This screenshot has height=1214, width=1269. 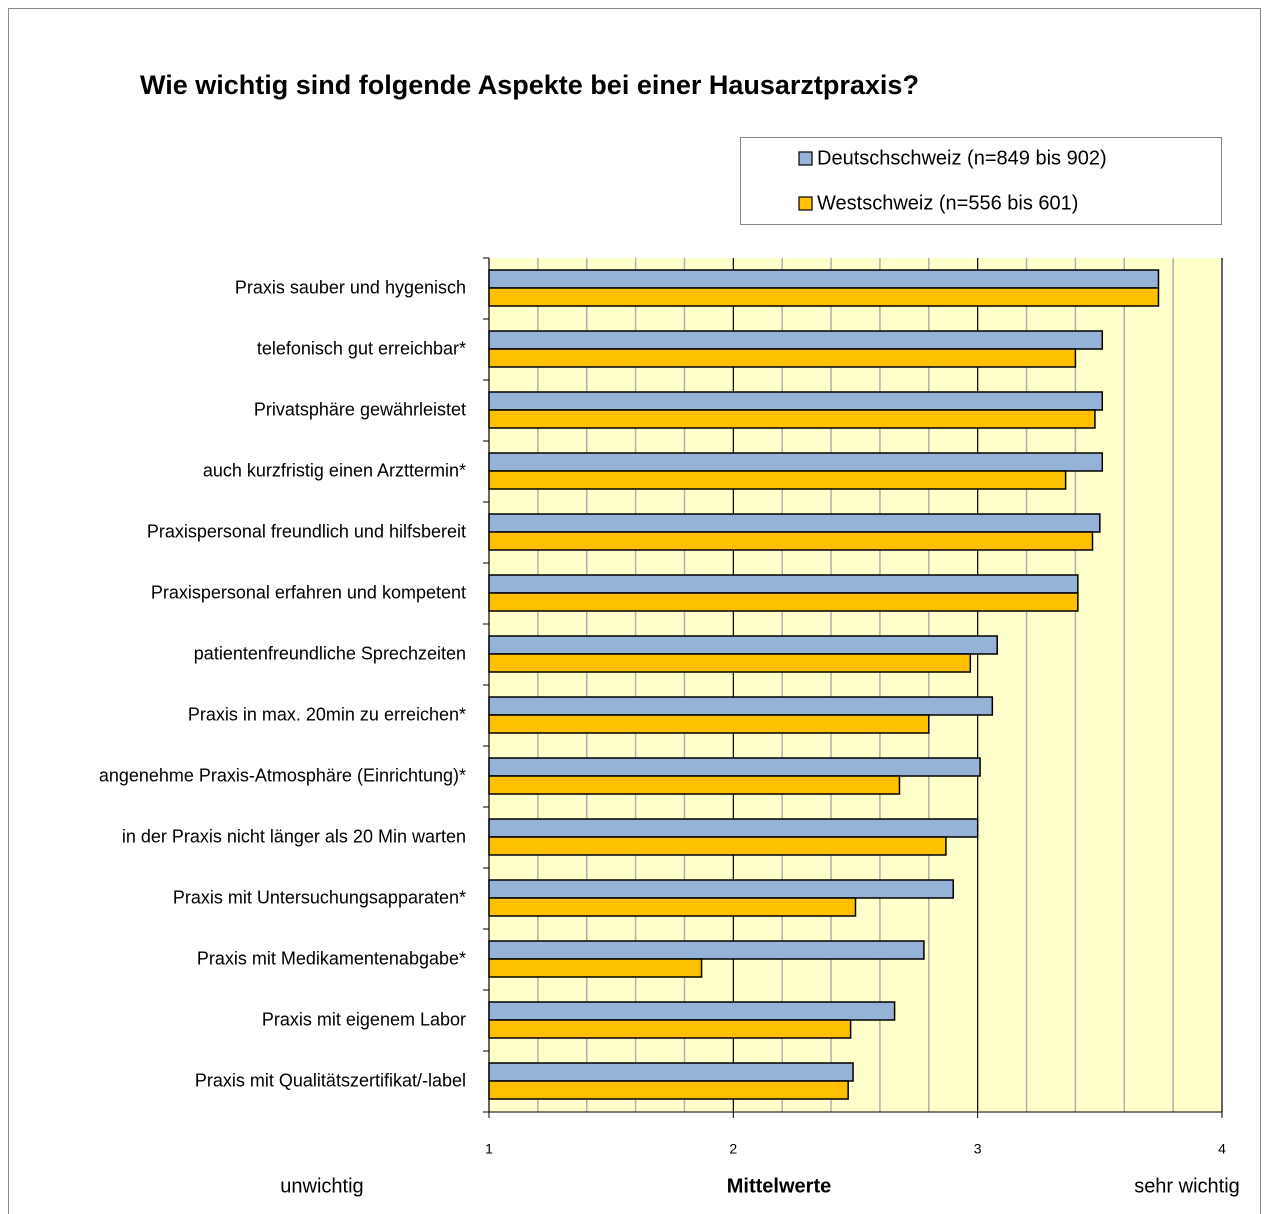 I want to click on y-tick-label: Praxis mit Untersuchungsapparaten*, so click(x=319, y=897).